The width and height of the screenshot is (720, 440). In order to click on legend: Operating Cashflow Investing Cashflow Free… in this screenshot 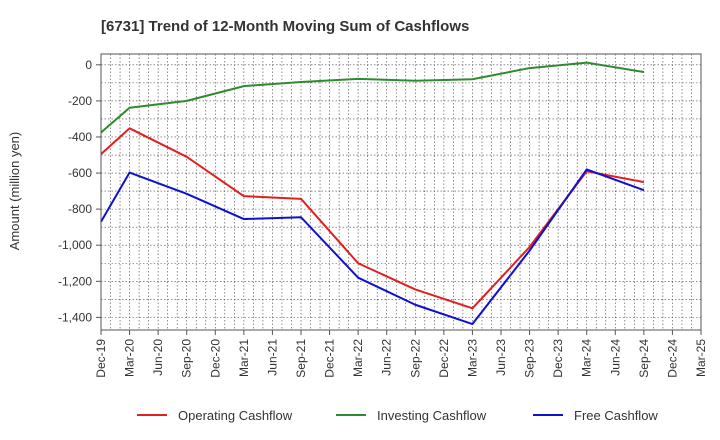, I will do `click(397, 415)`.